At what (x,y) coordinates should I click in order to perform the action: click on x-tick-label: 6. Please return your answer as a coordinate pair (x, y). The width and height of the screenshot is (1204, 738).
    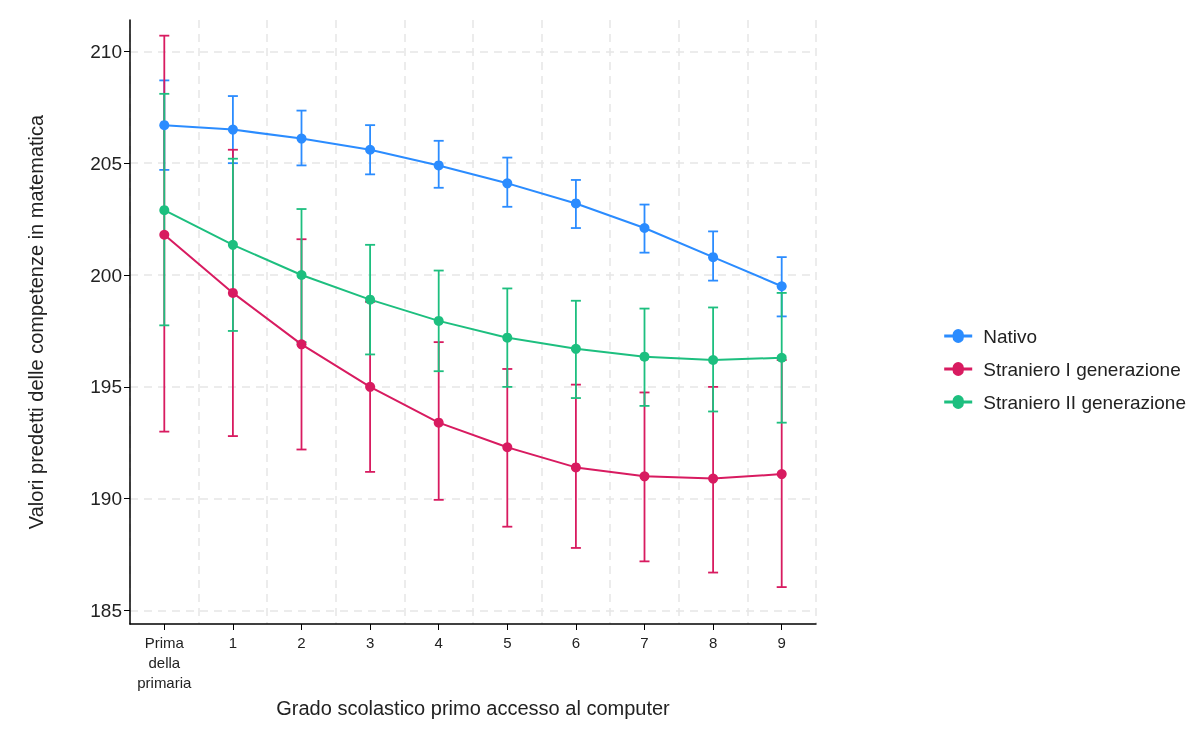
    Looking at the image, I should click on (576, 642).